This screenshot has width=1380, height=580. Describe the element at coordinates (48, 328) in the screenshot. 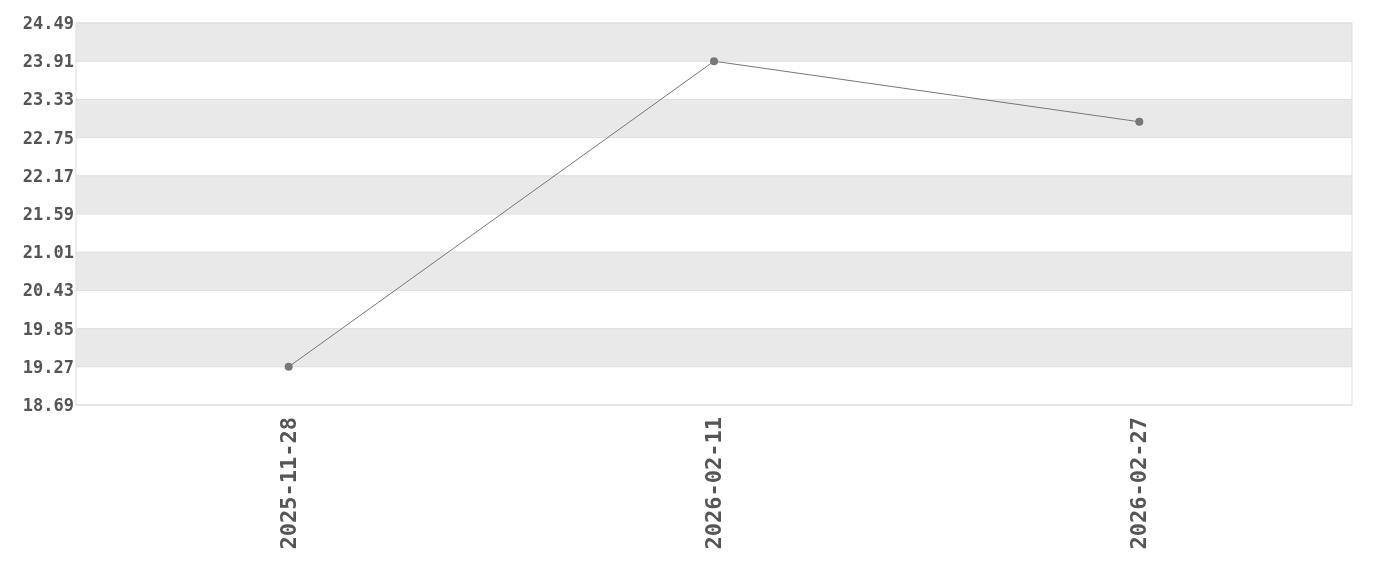

I see `y-tick-label: 19.85` at that location.